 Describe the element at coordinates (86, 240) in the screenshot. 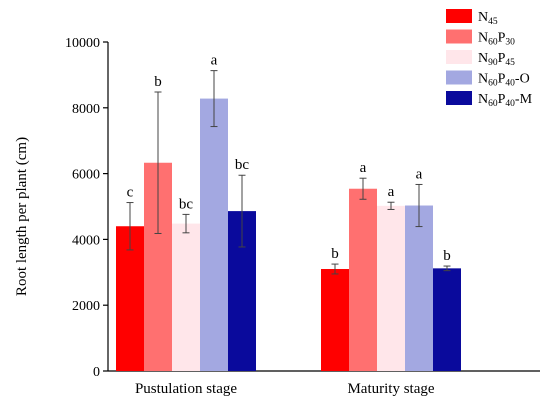

I see `y-tick-label: 4000` at that location.